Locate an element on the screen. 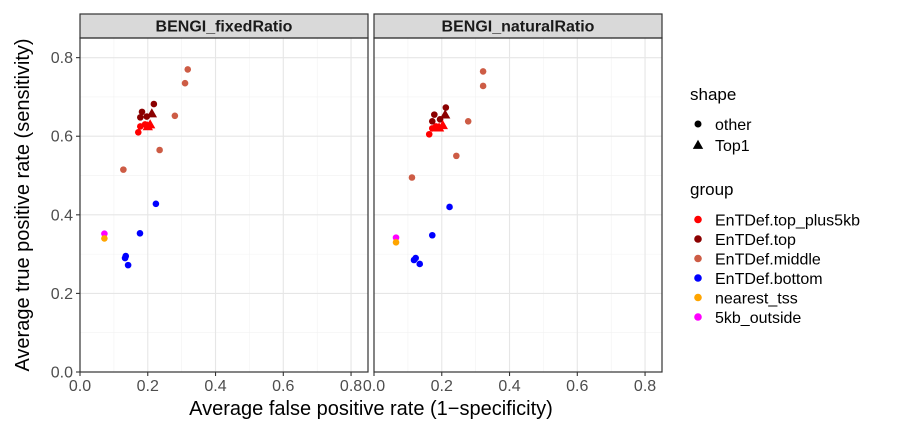  group-legend-label: EnTDef.bottom is located at coordinates (769, 279).